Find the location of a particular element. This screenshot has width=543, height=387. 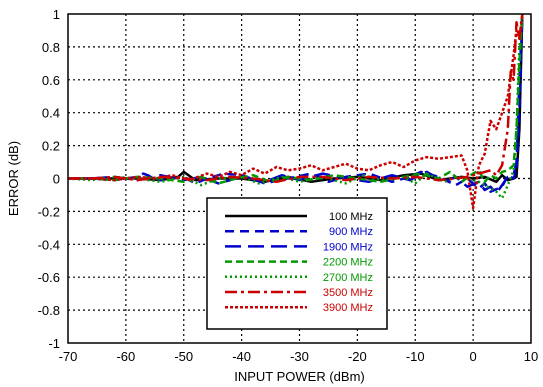

x-axis-label: INPUT POWER (dBm) is located at coordinates (299, 376).